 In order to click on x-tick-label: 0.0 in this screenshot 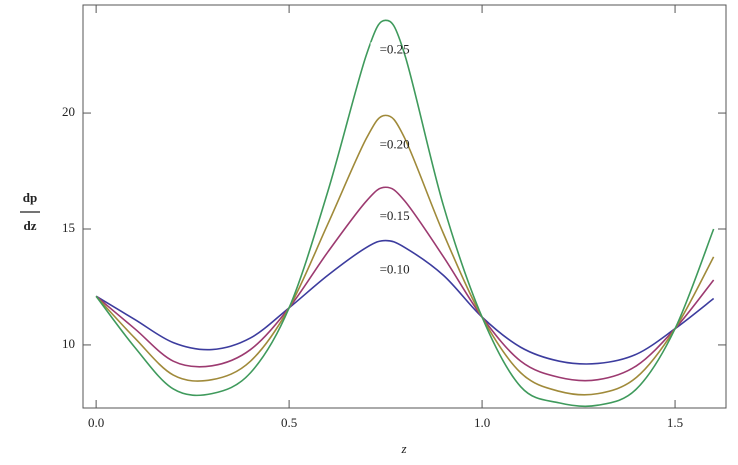, I will do `click(96, 422)`.